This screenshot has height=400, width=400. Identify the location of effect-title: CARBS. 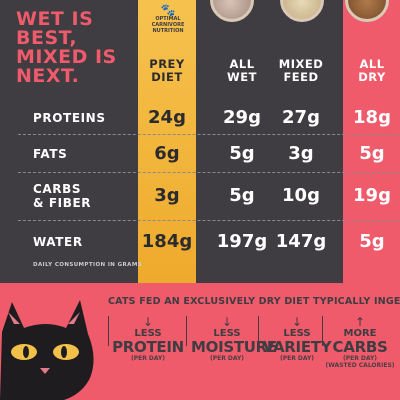
(360, 347).